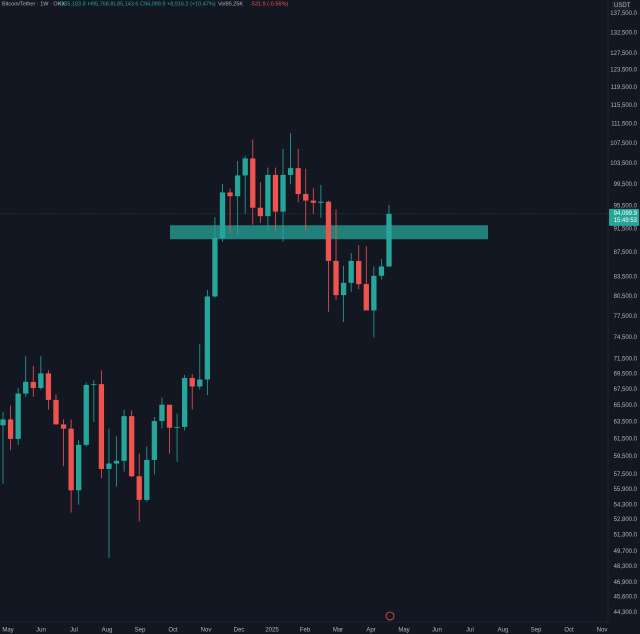 Image resolution: width=640 pixels, height=634 pixels. I want to click on y-tick-label: 123,500.0, so click(623, 71).